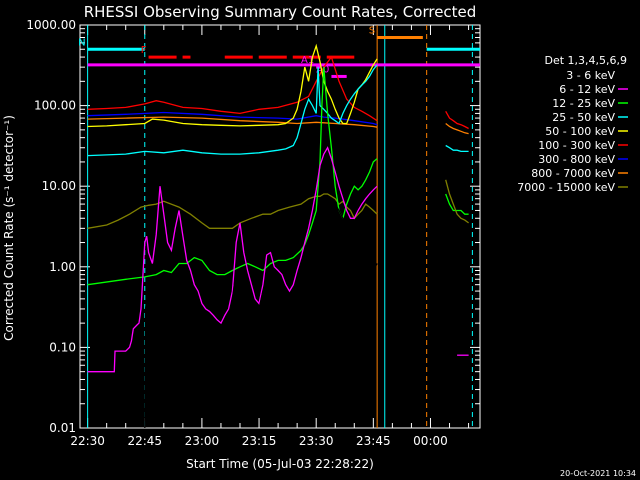 This screenshot has height=480, width=640. What do you see at coordinates (590, 75) in the screenshot?
I see `legend-entry-label: 3 - 6 keV` at bounding box center [590, 75].